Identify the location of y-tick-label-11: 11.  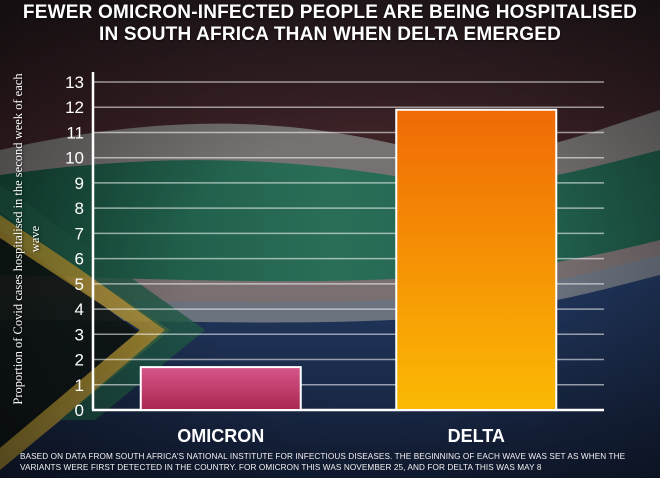
(75, 132).